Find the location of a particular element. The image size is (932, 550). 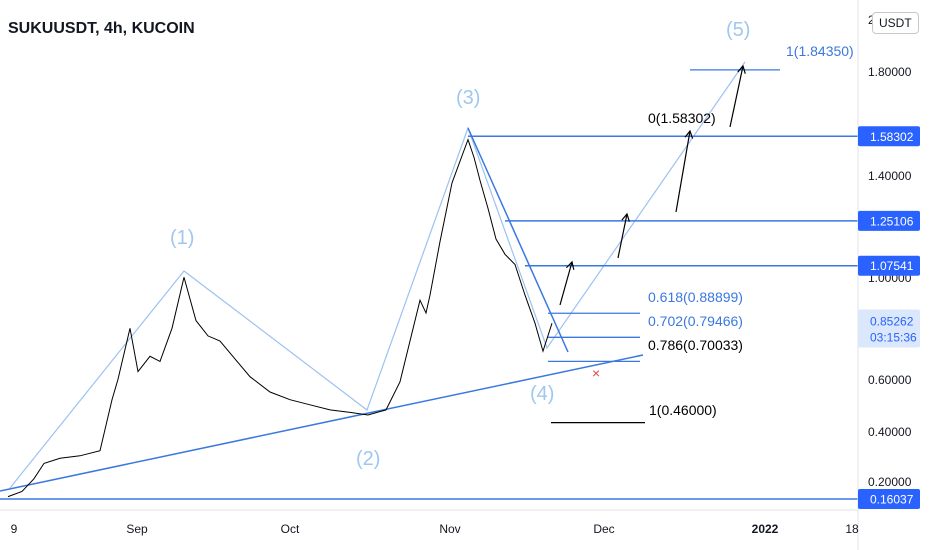

wave-label-2: (2) is located at coordinates (368, 459).